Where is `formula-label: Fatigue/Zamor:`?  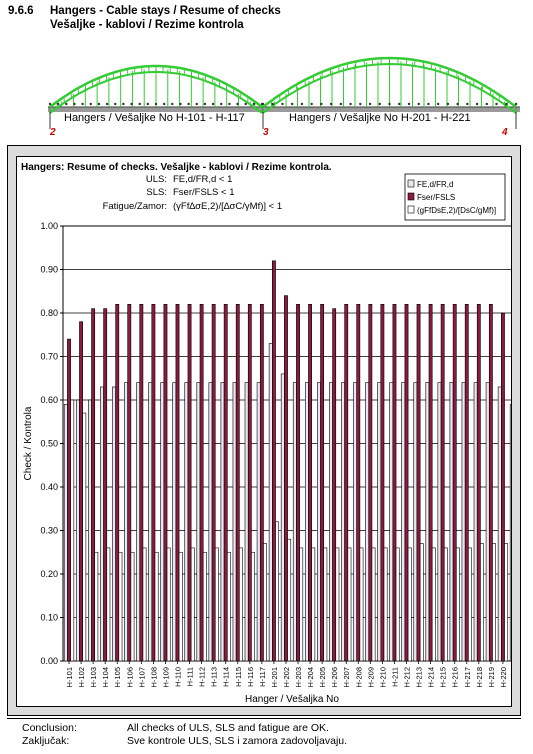 formula-label: Fatigue/Zamor: is located at coordinates (135, 206).